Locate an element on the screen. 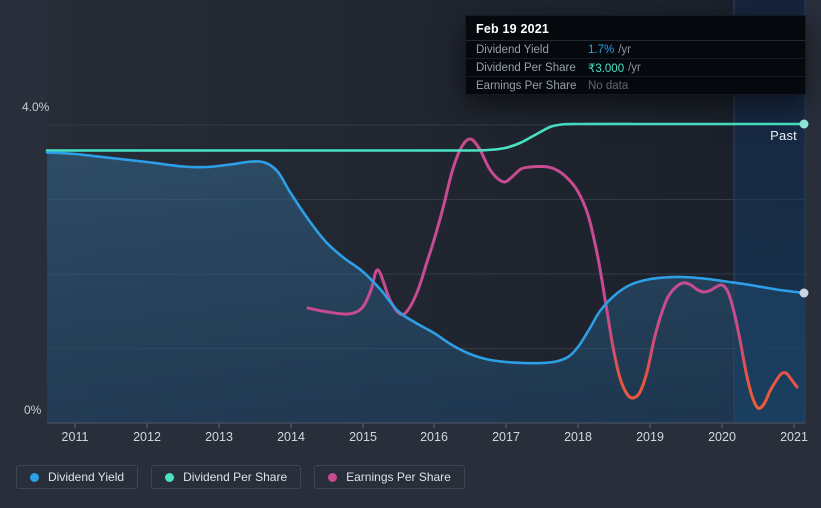  x-axis-label: 2014 is located at coordinates (291, 437).